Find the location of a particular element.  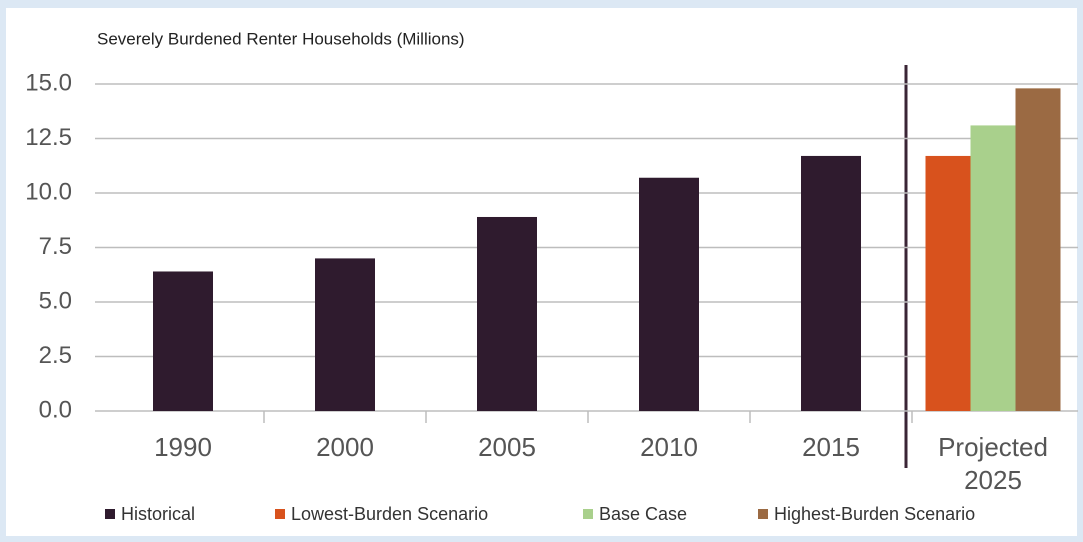

x-tick-label: 2010 is located at coordinates (669, 447).